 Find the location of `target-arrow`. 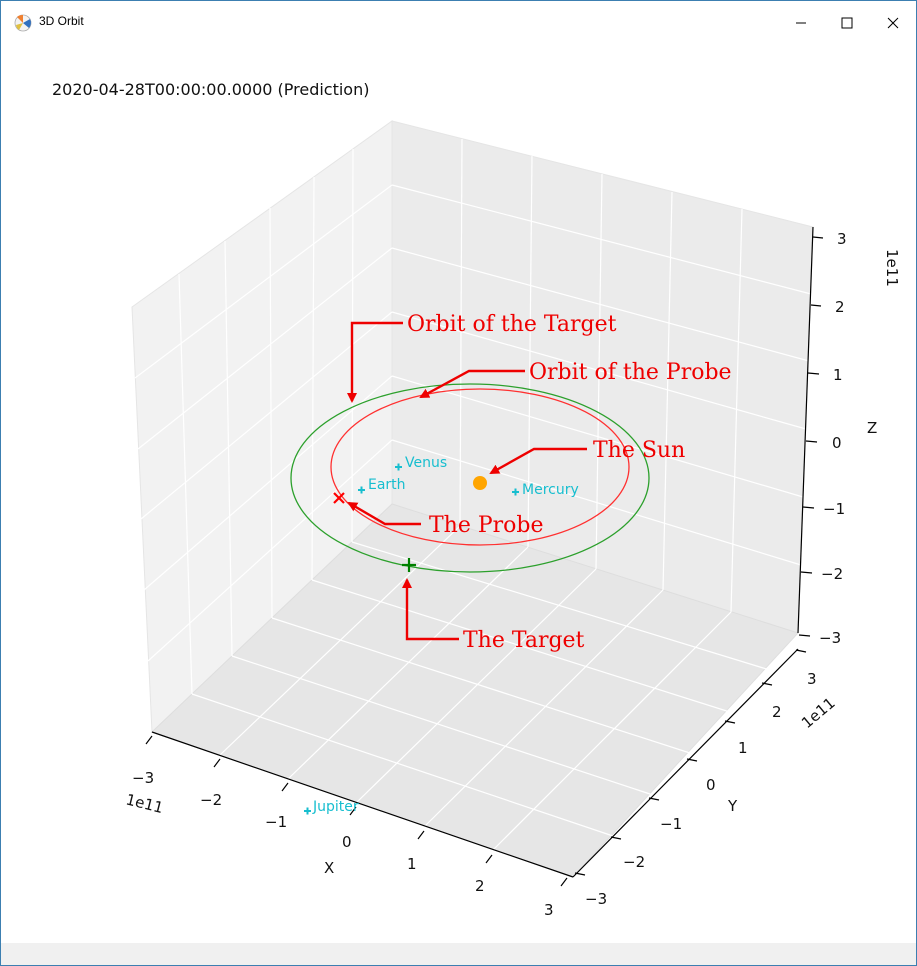

target-arrow is located at coordinates (430, 609).